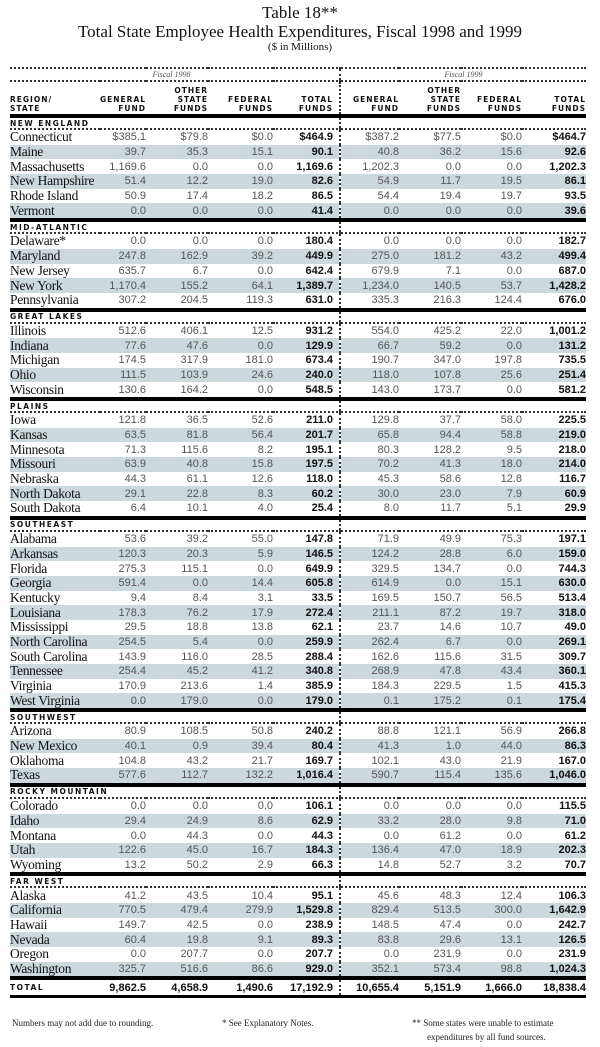 This screenshot has width=600, height=1047. Describe the element at coordinates (554, 464) in the screenshot. I see `total-funds-1999: 214.0` at that location.